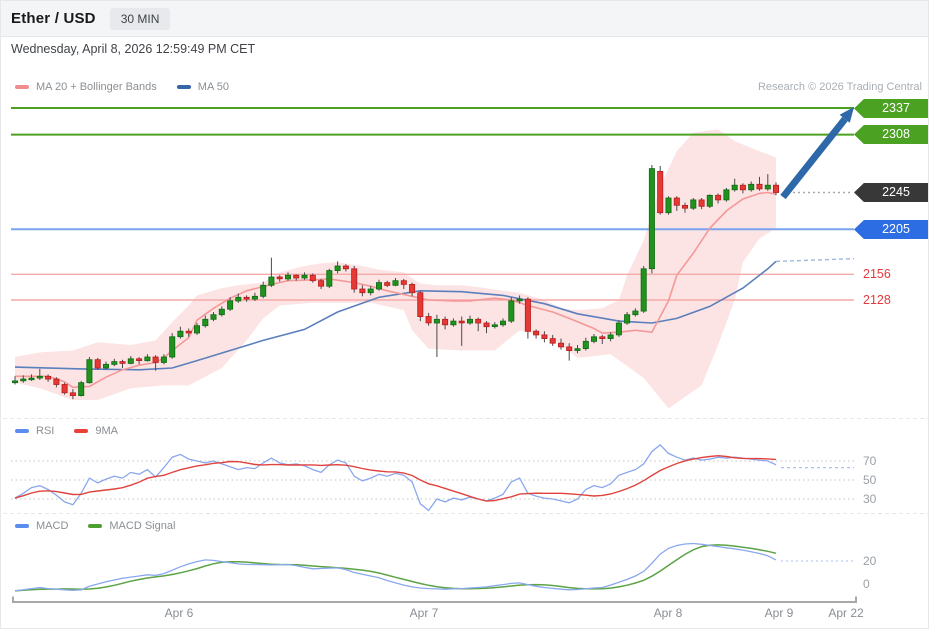  Describe the element at coordinates (22, 431) in the screenshot. I see `rsi-swatch` at that location.